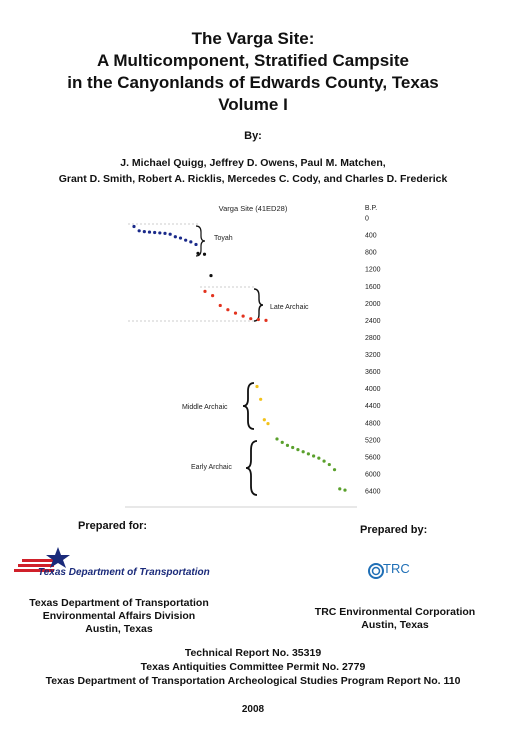 Image resolution: width=506 pixels, height=732 pixels. Describe the element at coordinates (223, 238) in the screenshot. I see `toyah-label: Toyah` at that location.